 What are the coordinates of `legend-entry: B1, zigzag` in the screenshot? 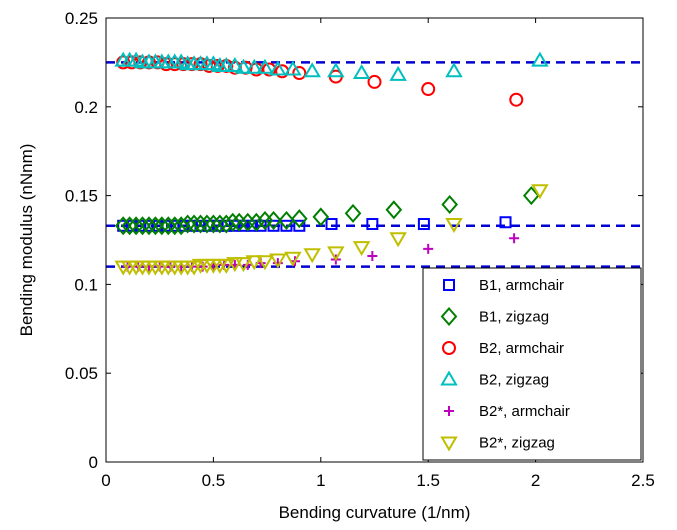 It's located at (514, 317).